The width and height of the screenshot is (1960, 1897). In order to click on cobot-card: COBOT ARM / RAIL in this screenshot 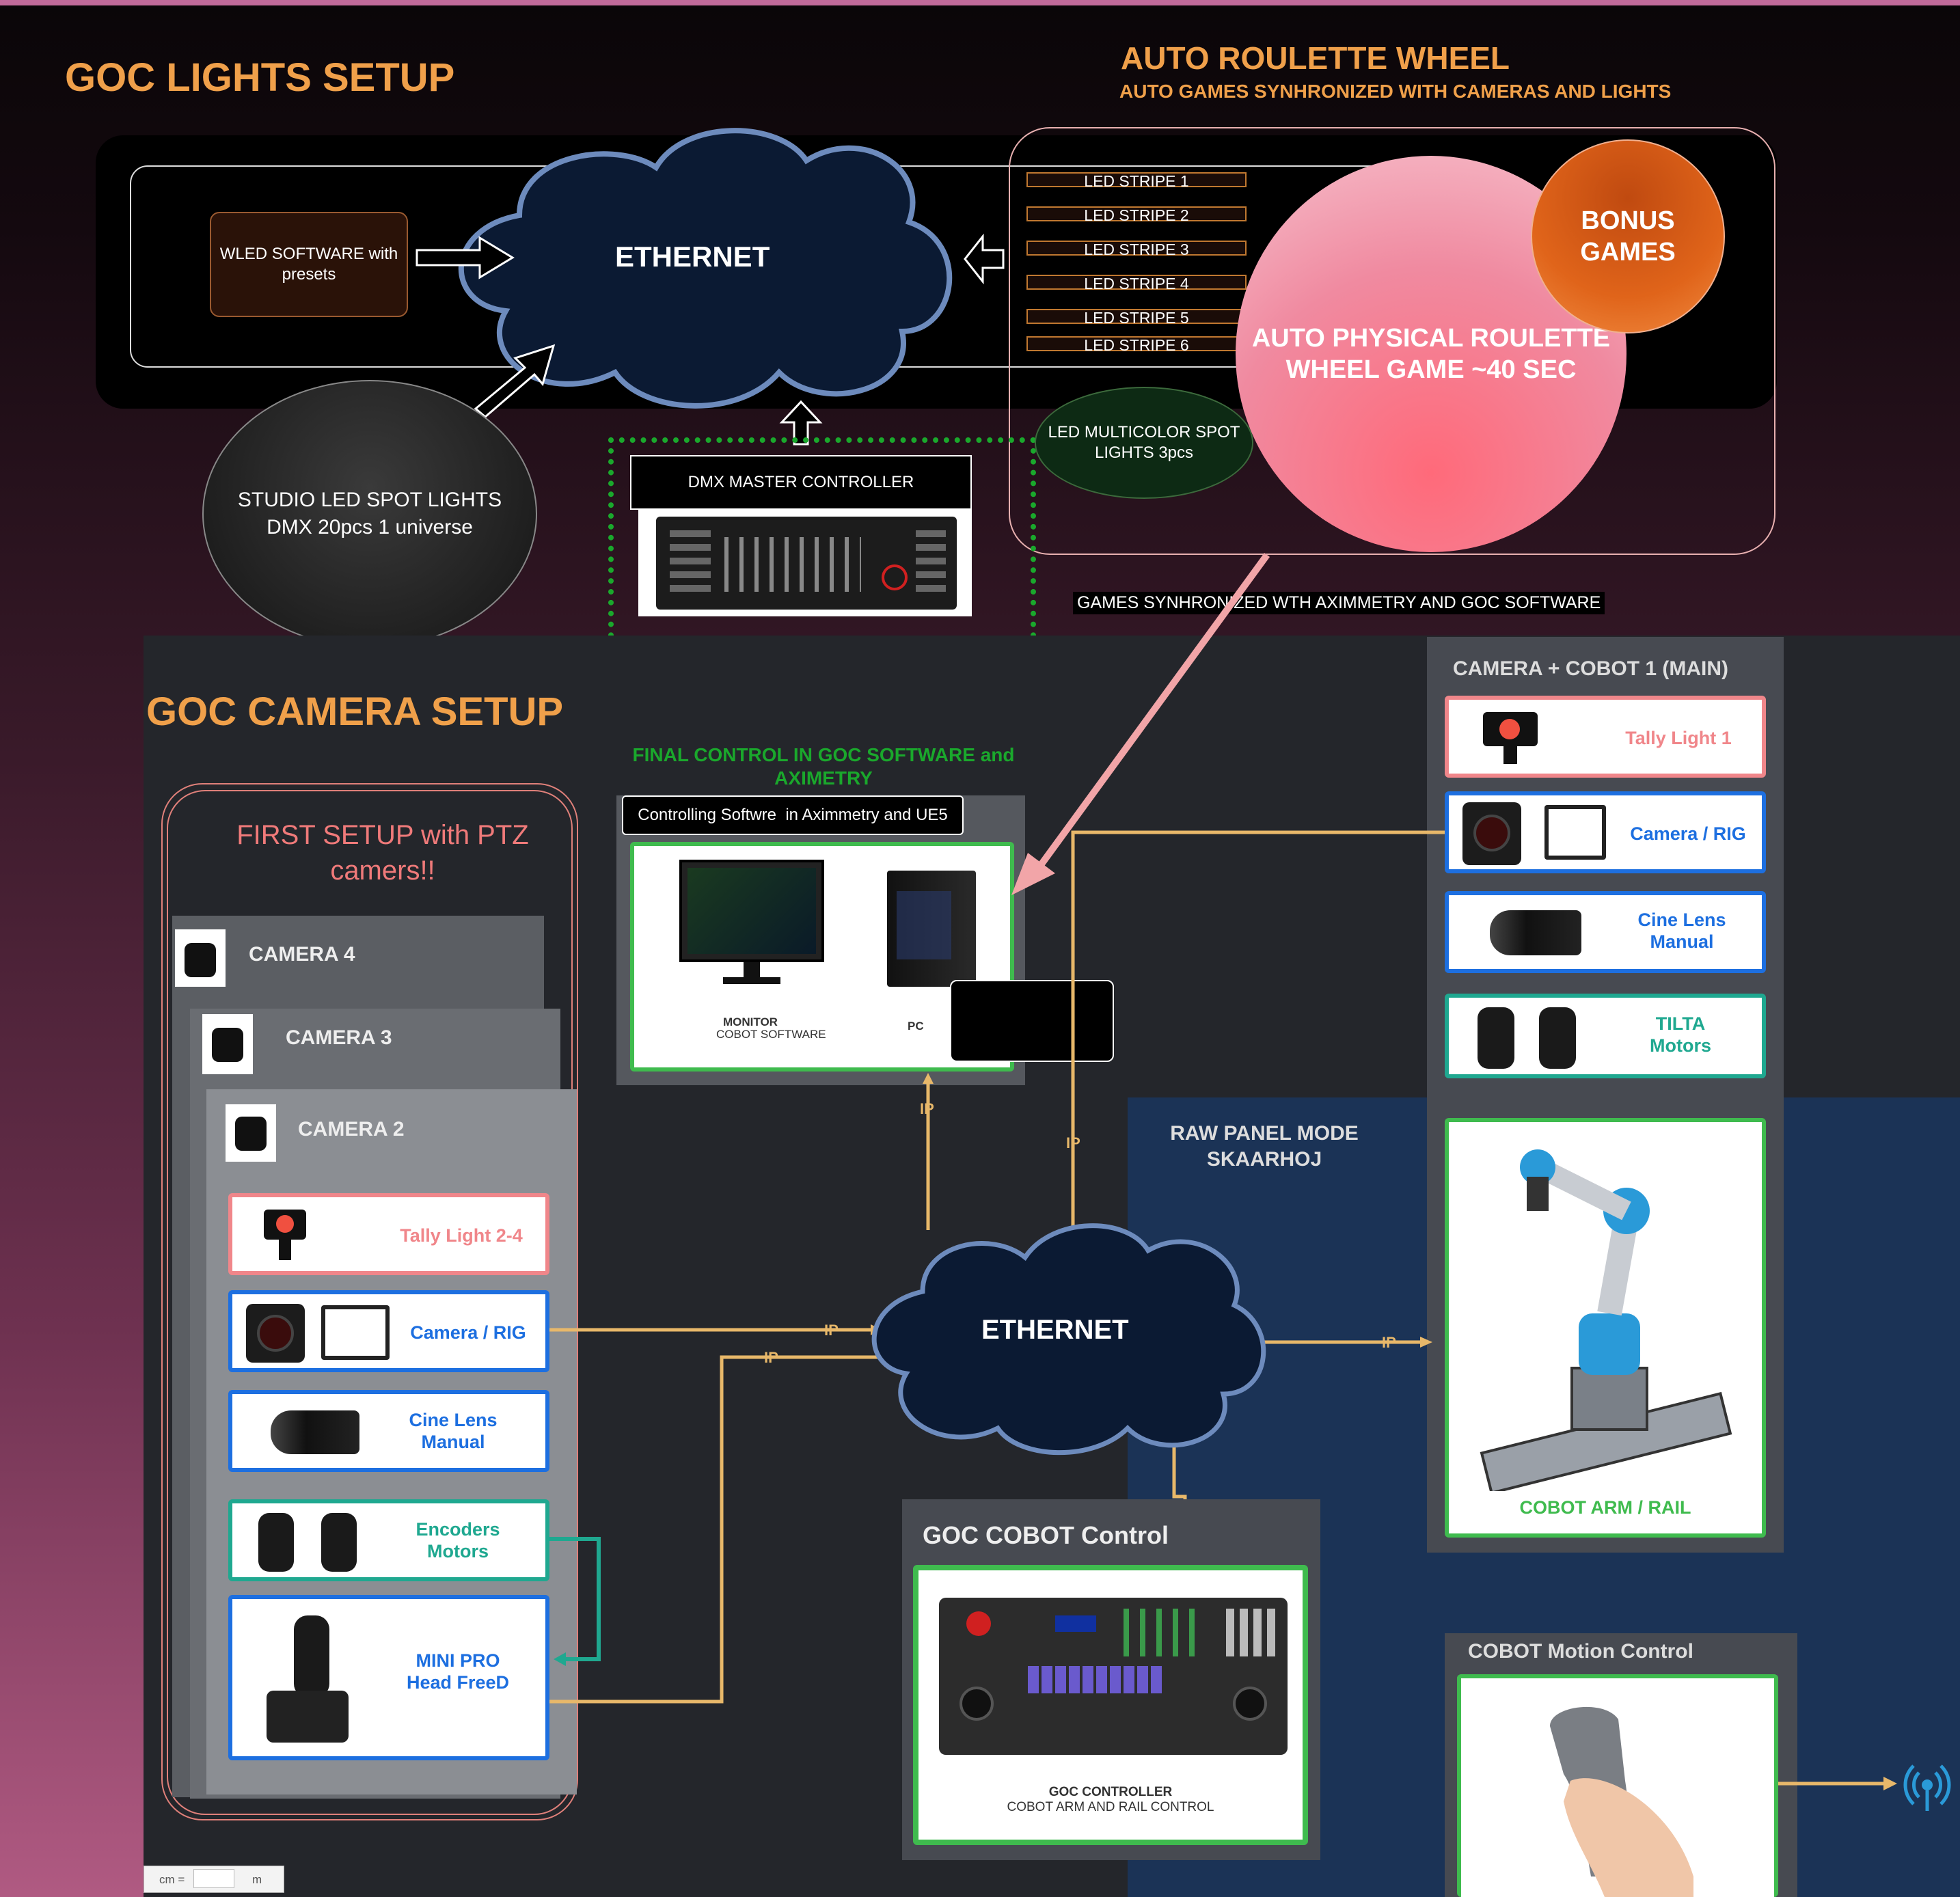, I will do `click(1605, 1328)`.